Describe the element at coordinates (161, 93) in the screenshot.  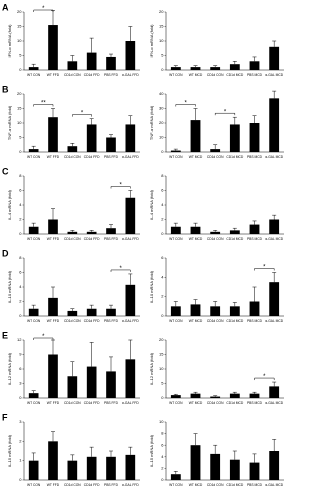
I see `y-tick-label: 40` at that location.